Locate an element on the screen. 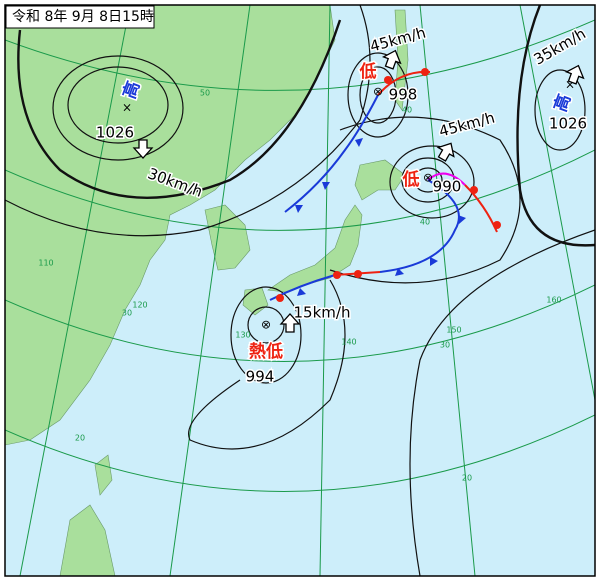  system-kind: 熱低 is located at coordinates (266, 351).